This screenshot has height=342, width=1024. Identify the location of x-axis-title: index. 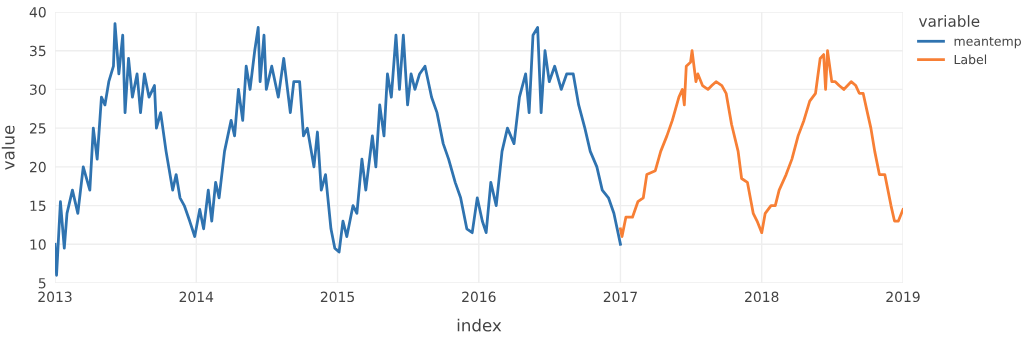
(479, 325).